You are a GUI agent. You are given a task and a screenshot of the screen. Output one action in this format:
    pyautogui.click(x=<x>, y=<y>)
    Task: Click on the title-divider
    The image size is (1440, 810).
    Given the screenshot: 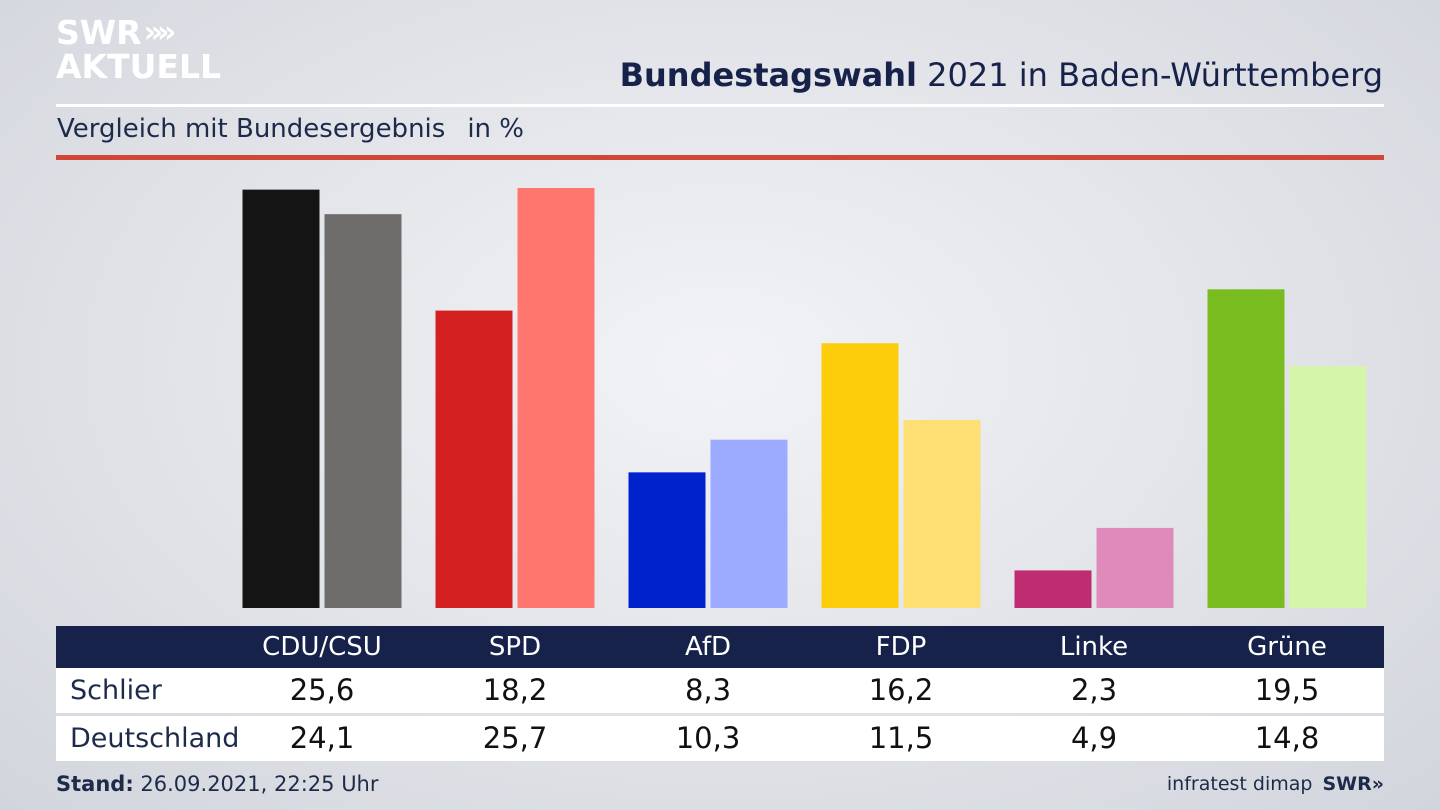 What is the action you would take?
    pyautogui.click(x=720, y=105)
    